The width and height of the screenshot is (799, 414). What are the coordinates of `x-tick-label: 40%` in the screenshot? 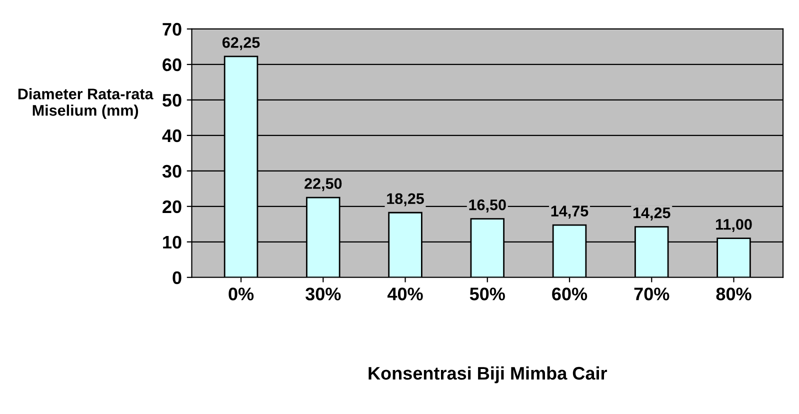 It's located at (405, 294).